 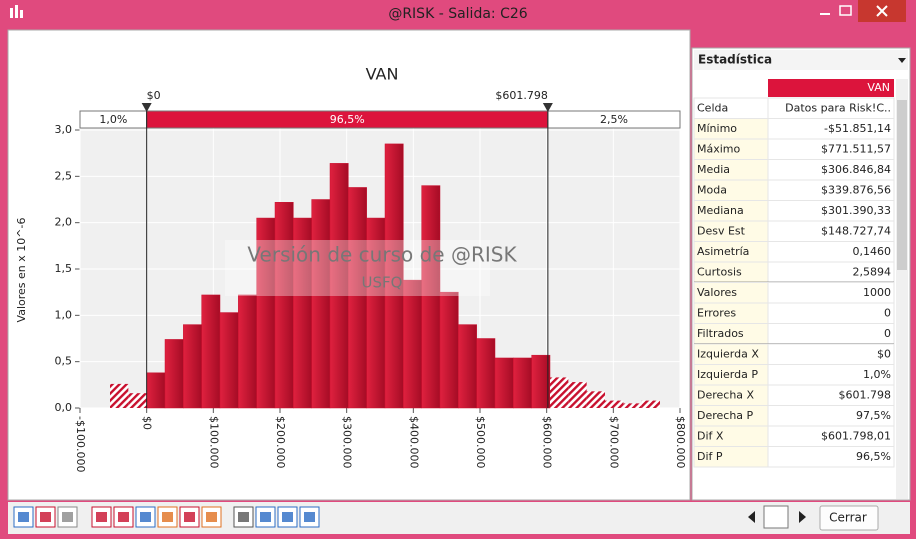 I want to click on view-button, so click(x=776, y=517).